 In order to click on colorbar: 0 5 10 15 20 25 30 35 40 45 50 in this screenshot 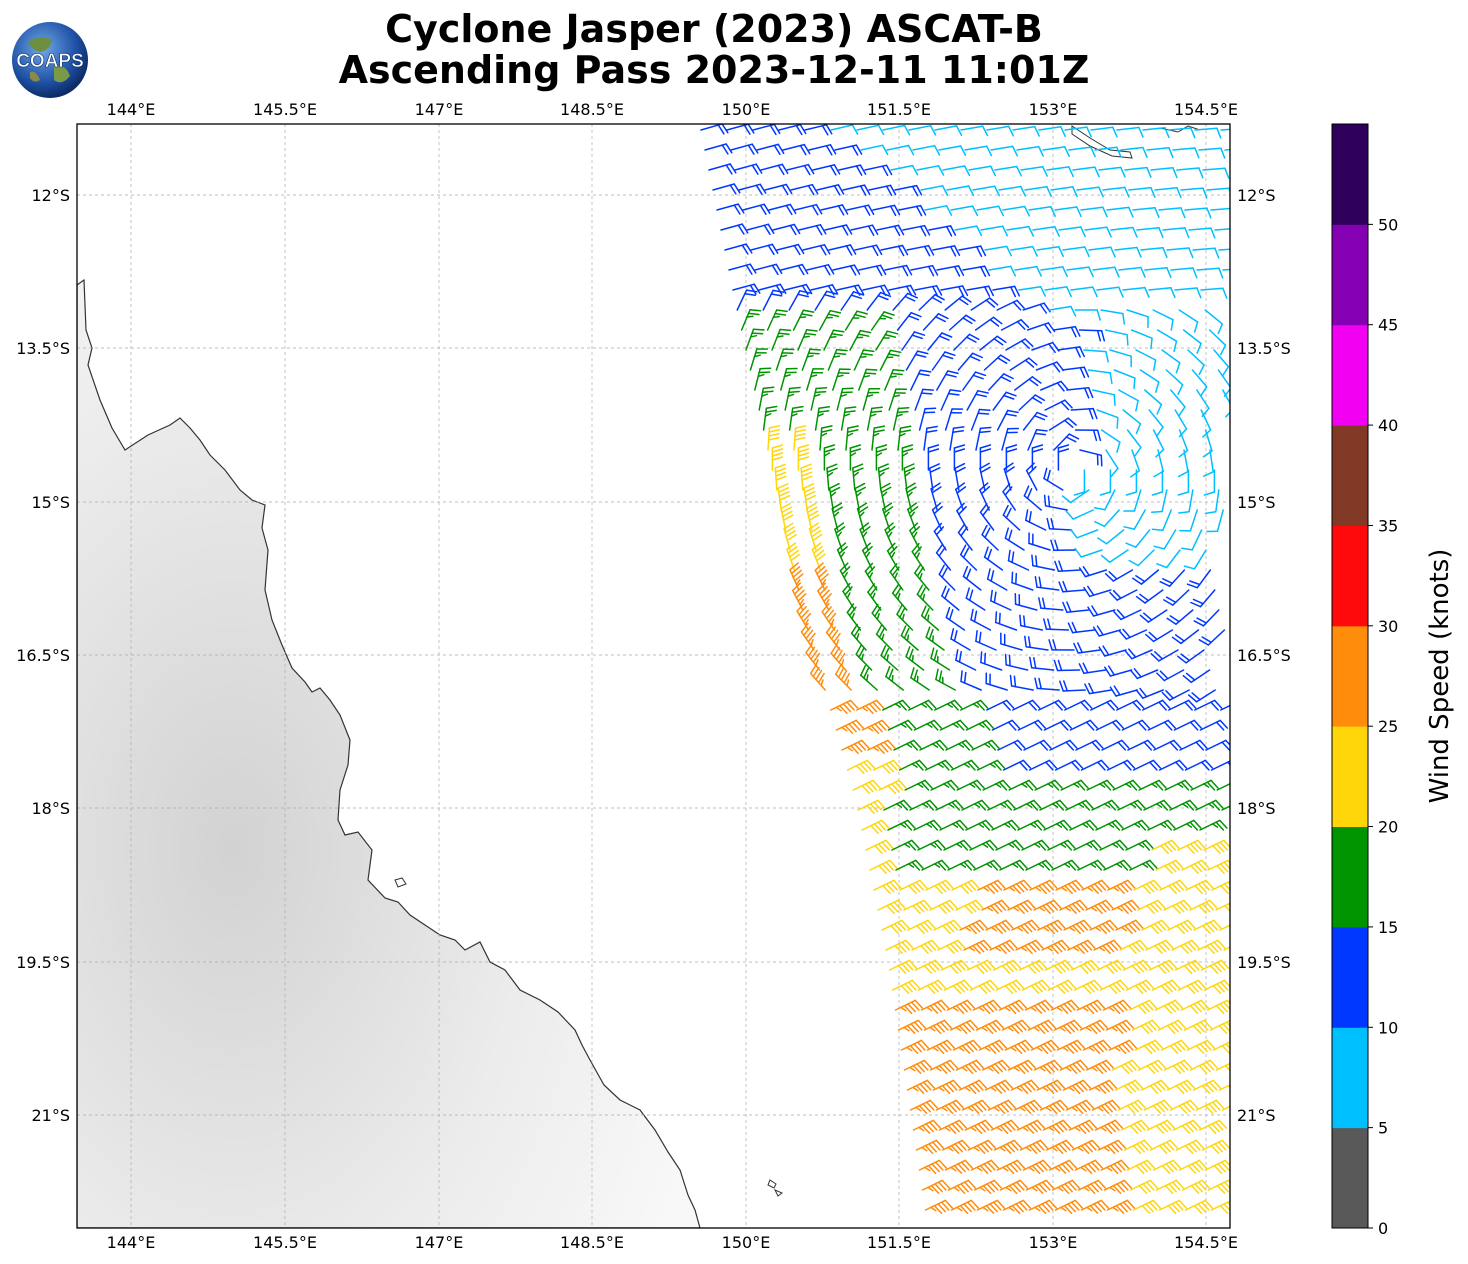, I will do `click(1364, 680)`.